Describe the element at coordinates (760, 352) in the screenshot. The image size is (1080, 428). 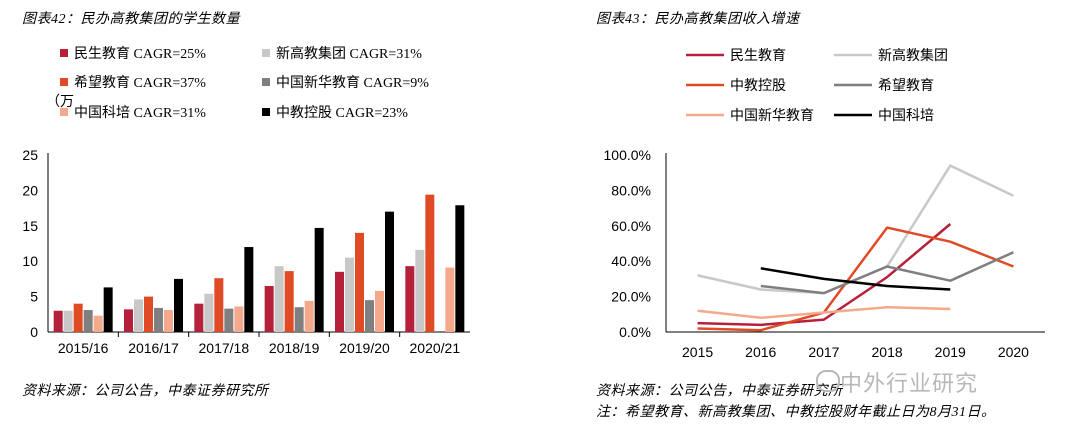
I see `x-tick-label: 2016` at that location.